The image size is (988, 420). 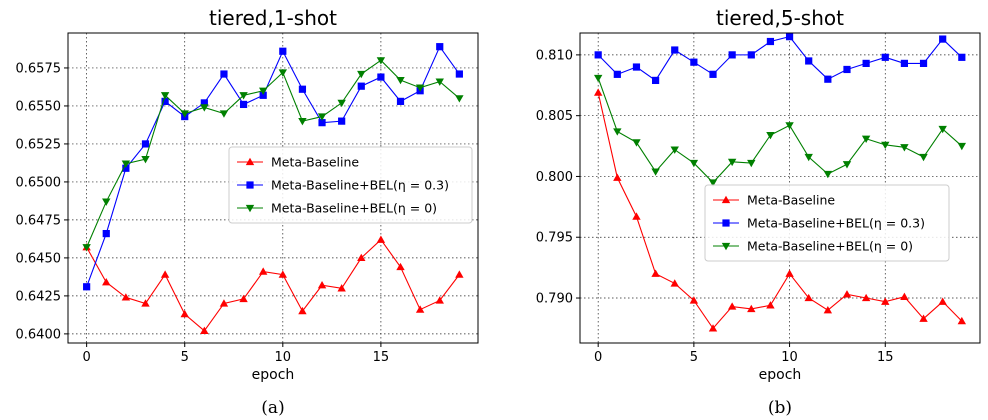 I want to click on x-axis-label: epoch, so click(x=780, y=375).